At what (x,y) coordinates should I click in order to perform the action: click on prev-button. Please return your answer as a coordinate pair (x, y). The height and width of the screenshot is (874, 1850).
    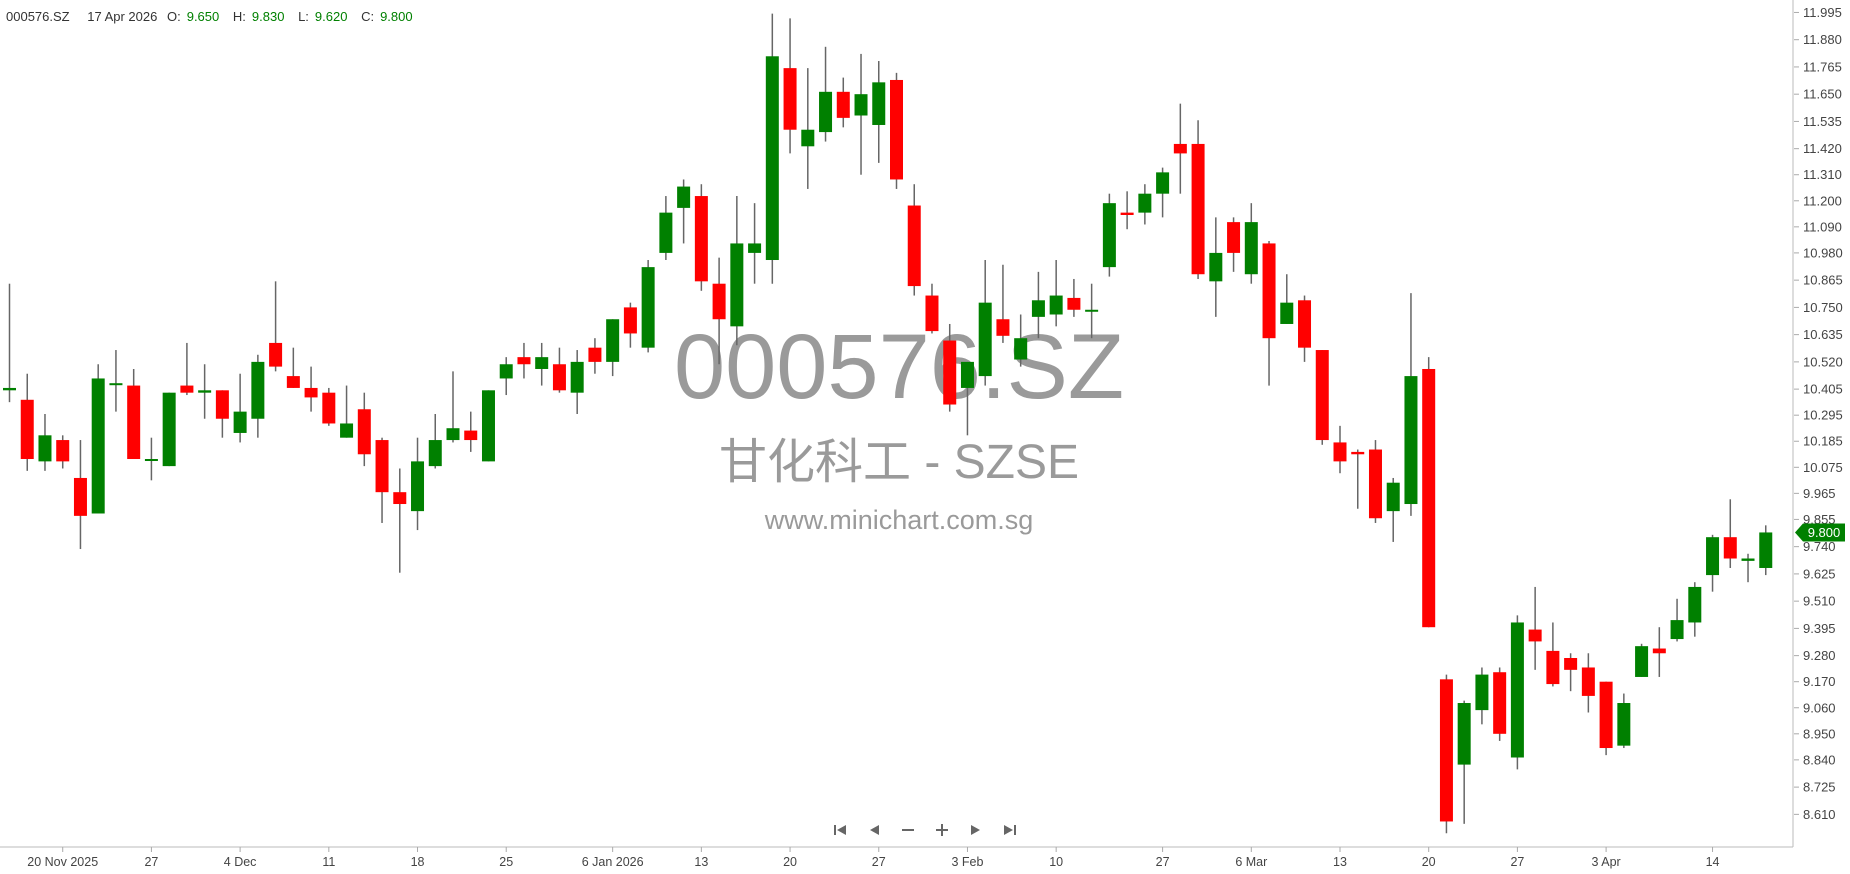
    Looking at the image, I should click on (874, 830).